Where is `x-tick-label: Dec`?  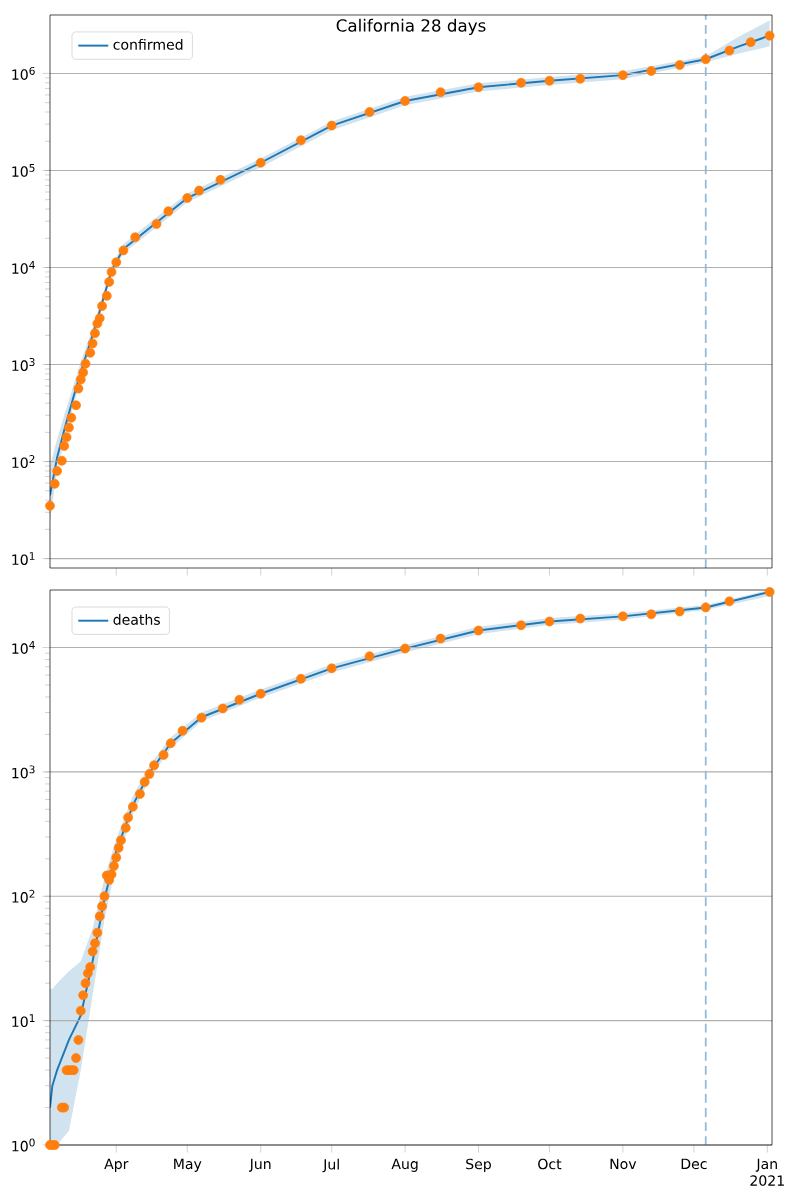 x-tick-label: Dec is located at coordinates (694, 1164).